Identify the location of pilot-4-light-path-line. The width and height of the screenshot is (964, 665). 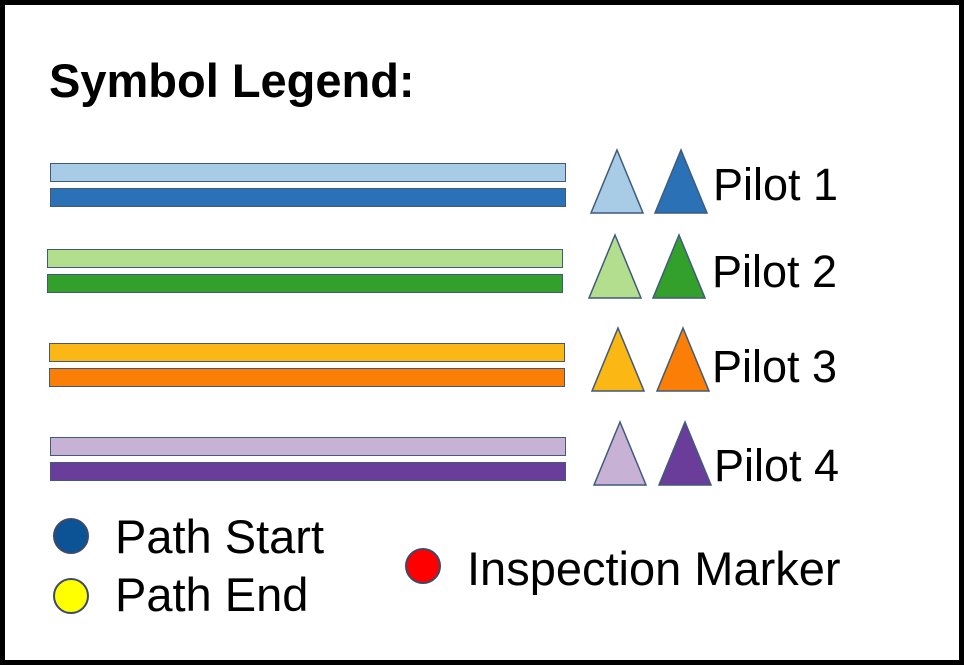
(308, 446).